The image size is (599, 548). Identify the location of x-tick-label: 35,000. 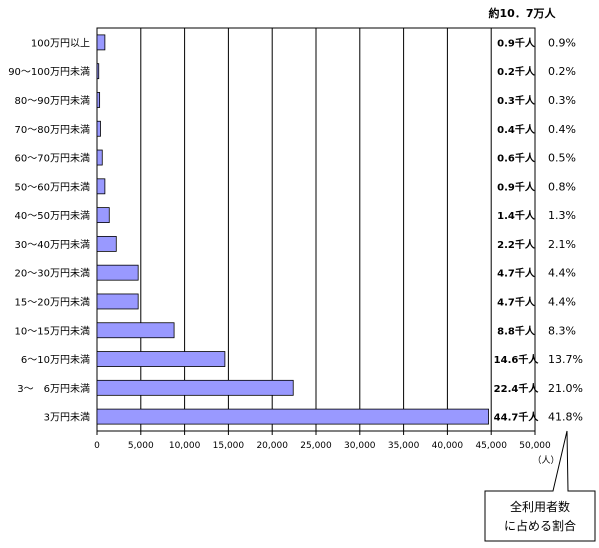
(404, 446).